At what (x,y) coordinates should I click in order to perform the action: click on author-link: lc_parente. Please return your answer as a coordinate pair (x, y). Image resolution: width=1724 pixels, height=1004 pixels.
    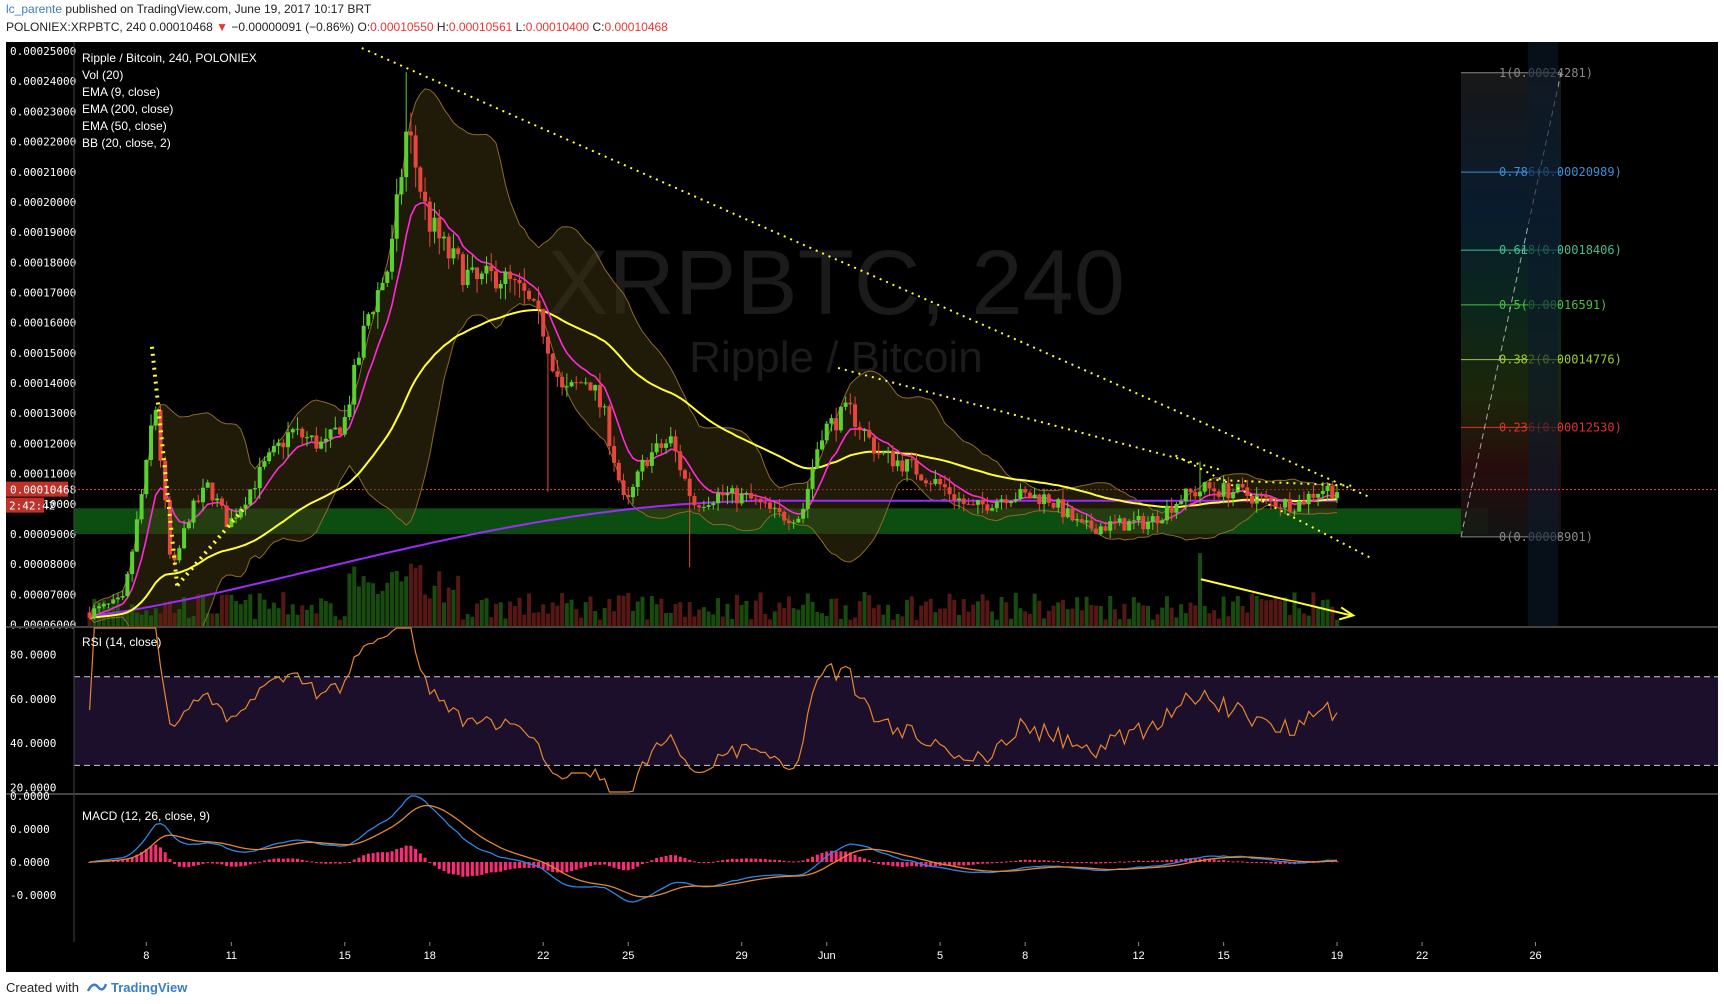
    Looking at the image, I should click on (34, 9).